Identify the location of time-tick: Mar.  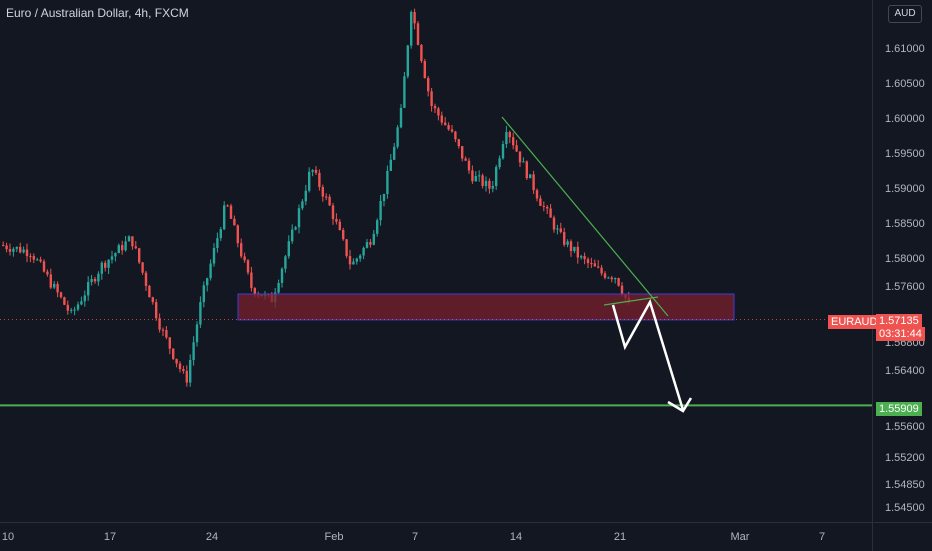
(740, 537).